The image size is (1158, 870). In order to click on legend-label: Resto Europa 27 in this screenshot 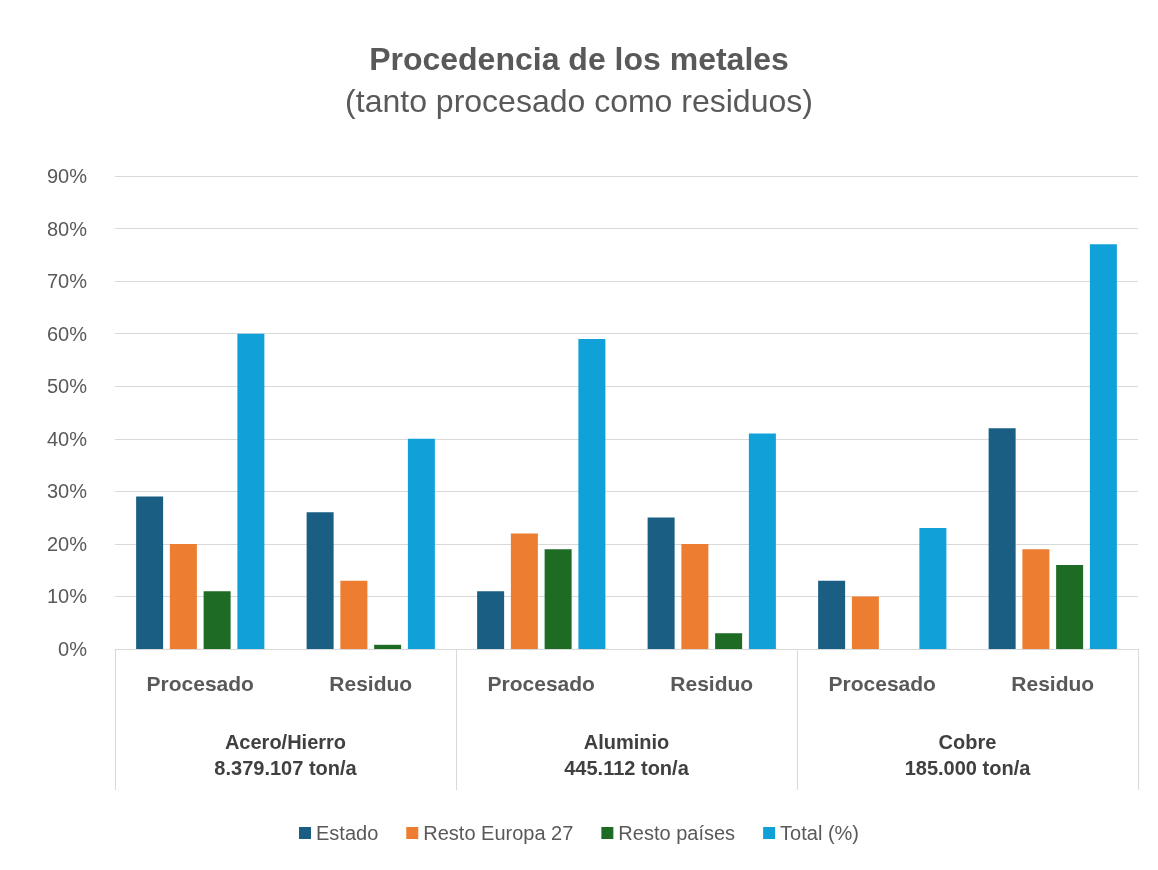, I will do `click(498, 833)`.